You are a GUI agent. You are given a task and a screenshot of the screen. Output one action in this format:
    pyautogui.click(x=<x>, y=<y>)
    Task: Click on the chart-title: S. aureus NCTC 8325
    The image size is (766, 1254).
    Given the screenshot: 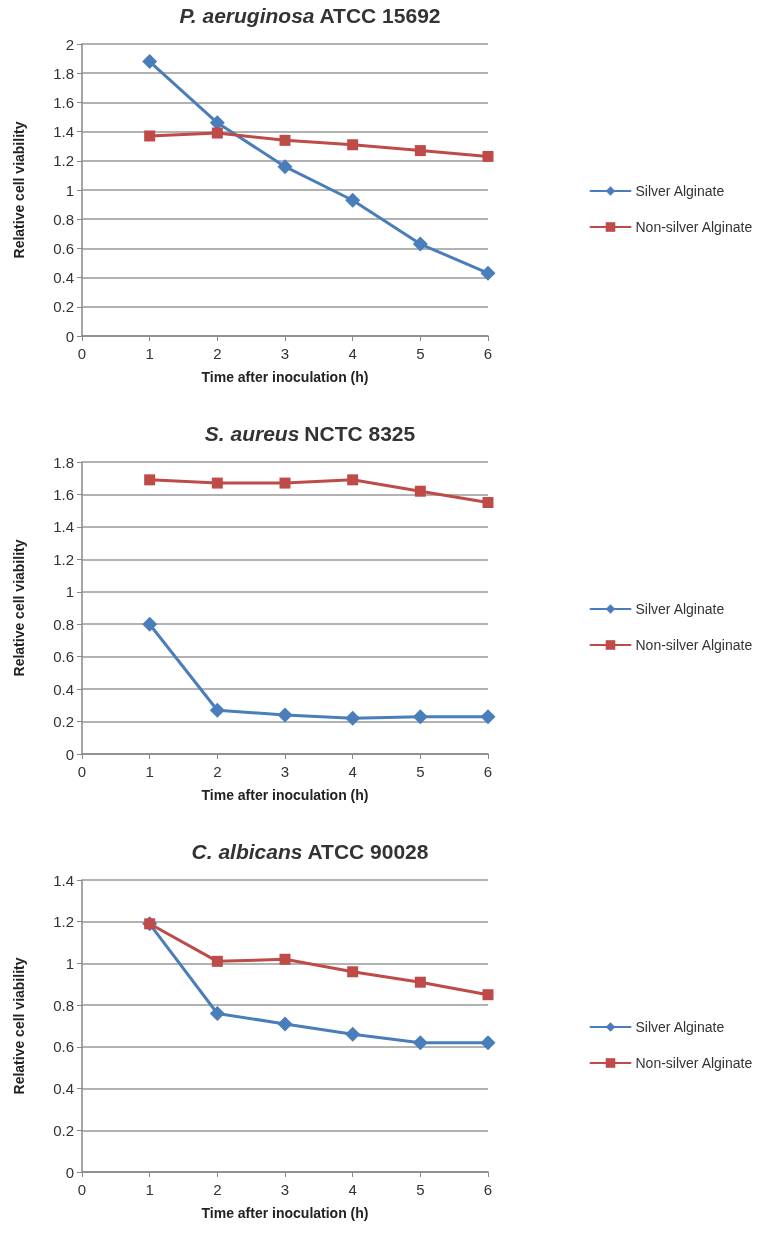 What is the action you would take?
    pyautogui.click(x=310, y=433)
    